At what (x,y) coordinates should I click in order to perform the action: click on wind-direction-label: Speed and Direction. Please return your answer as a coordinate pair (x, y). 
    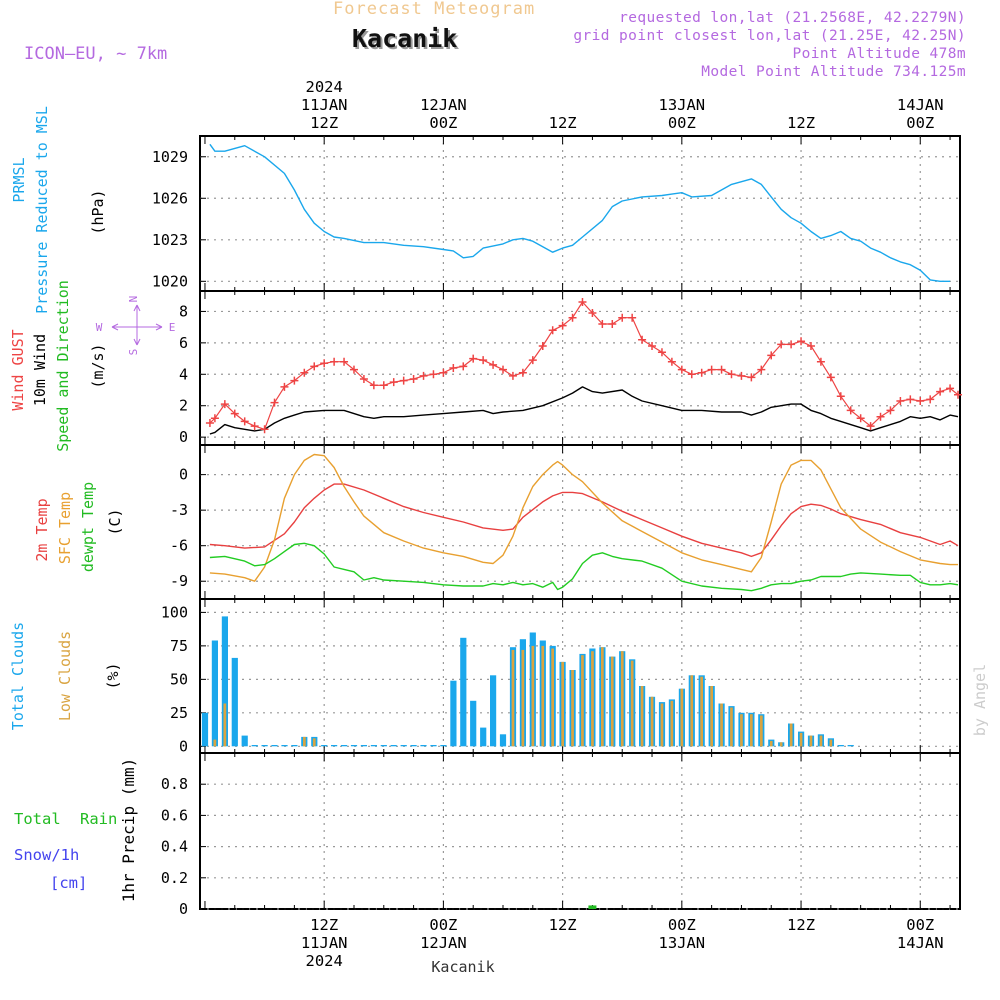
    Looking at the image, I should click on (63, 366).